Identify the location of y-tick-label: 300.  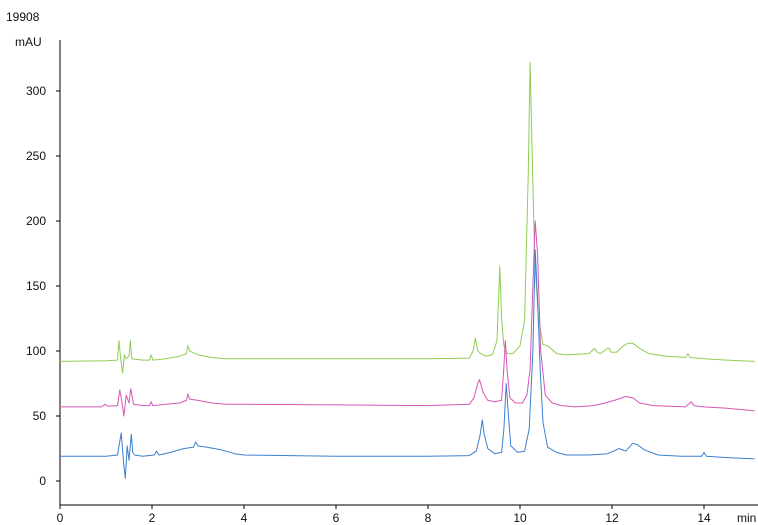
(36, 91).